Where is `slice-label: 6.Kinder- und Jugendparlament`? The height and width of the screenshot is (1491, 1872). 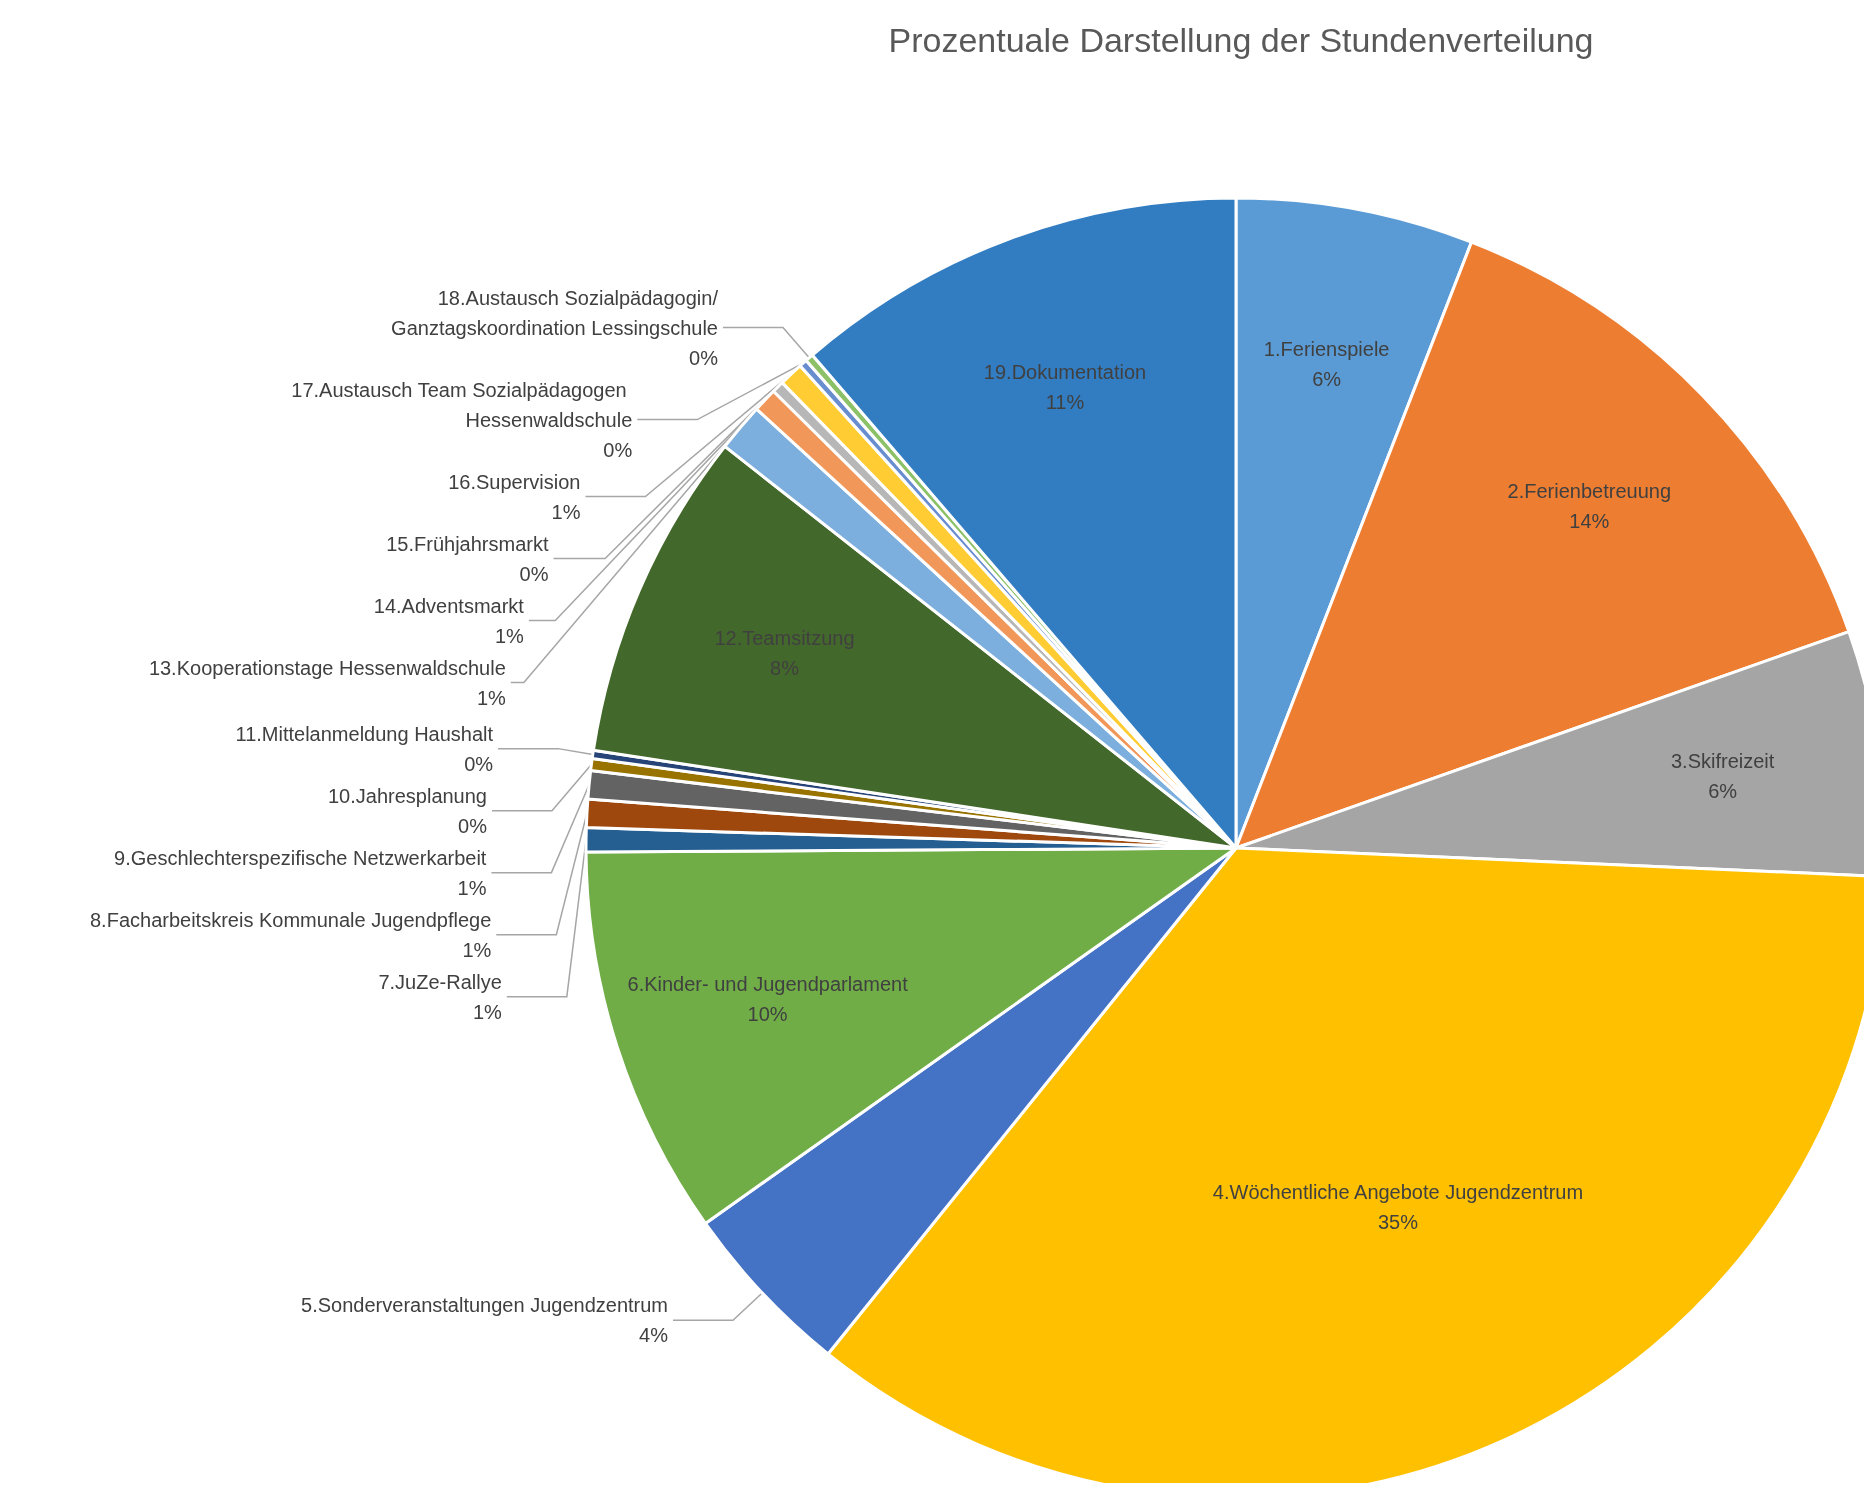 slice-label: 6.Kinder- und Jugendparlament is located at coordinates (768, 983).